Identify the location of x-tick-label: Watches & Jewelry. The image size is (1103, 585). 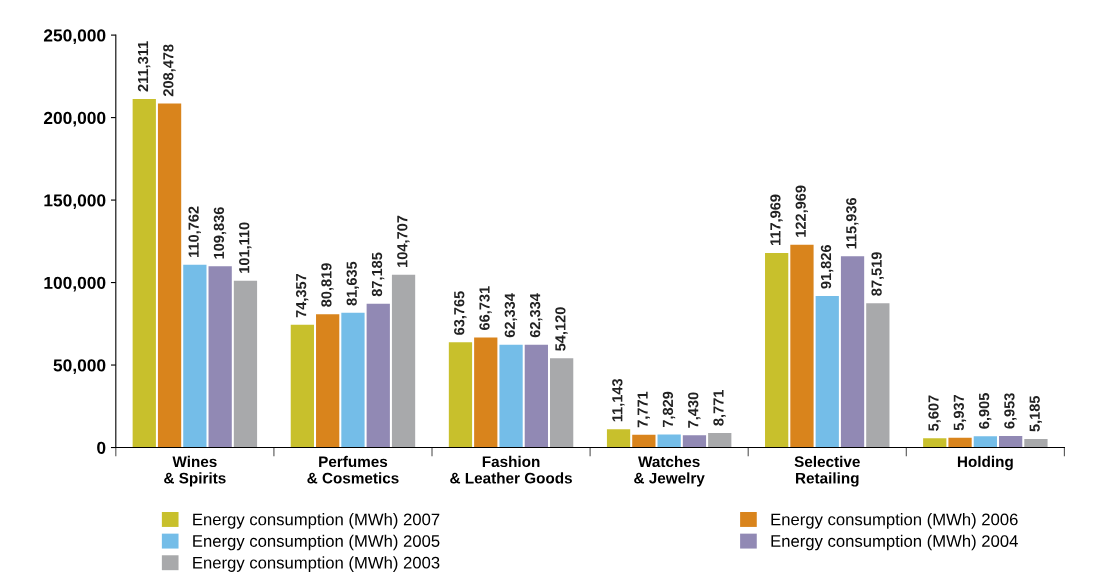
(669, 471).